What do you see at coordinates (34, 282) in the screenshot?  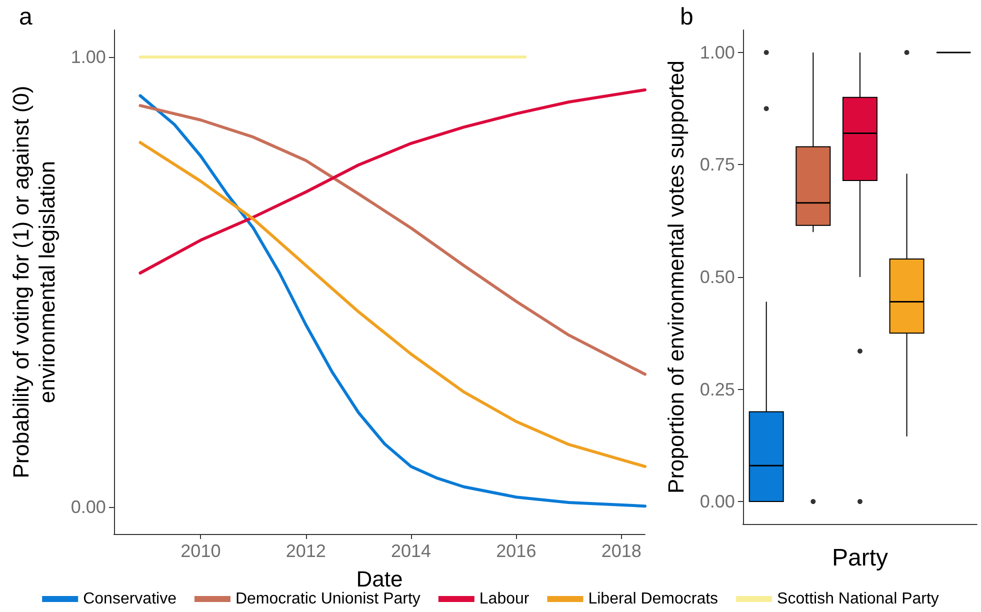 I see `y-axis-title: Probability of voting for (1) or against (0) environmental legislation` at bounding box center [34, 282].